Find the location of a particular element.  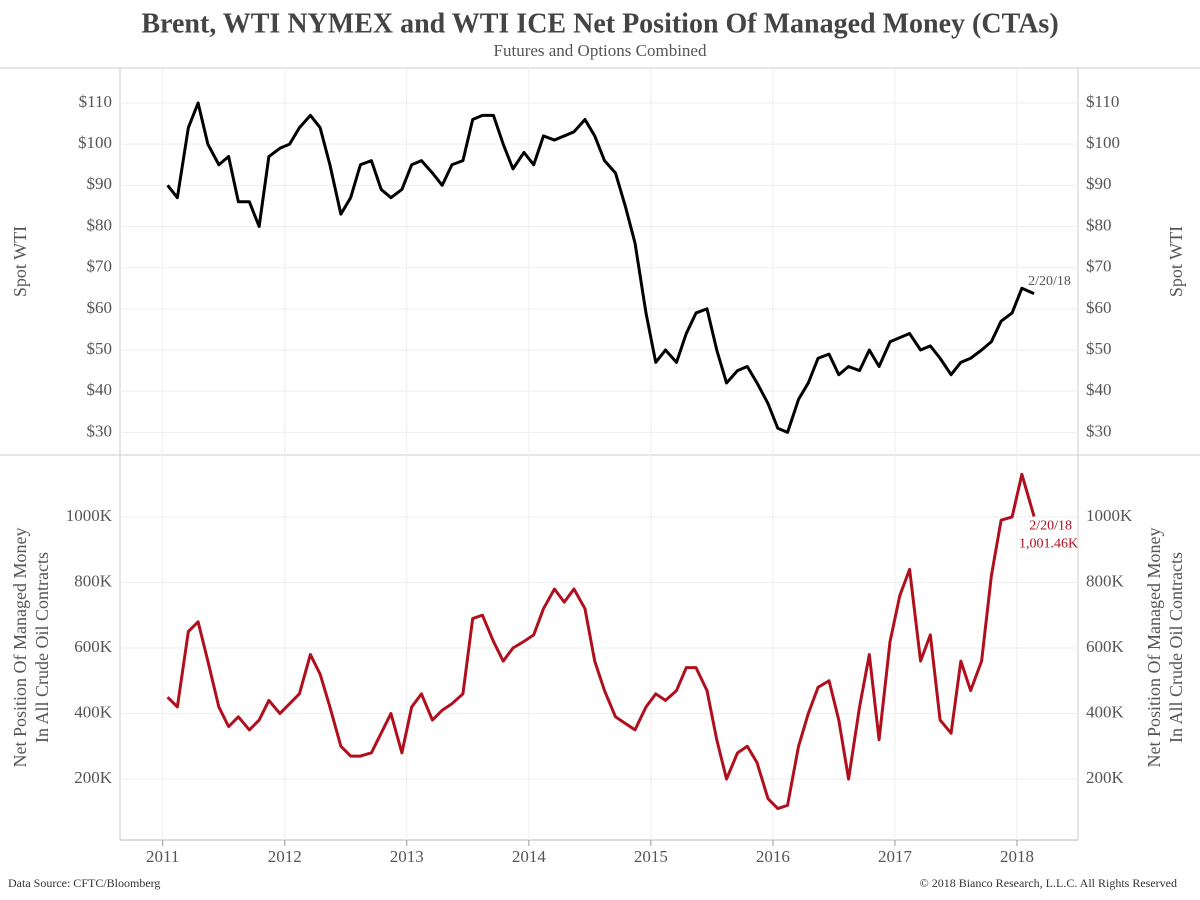

y-tick-label: $90 is located at coordinates (100, 183).